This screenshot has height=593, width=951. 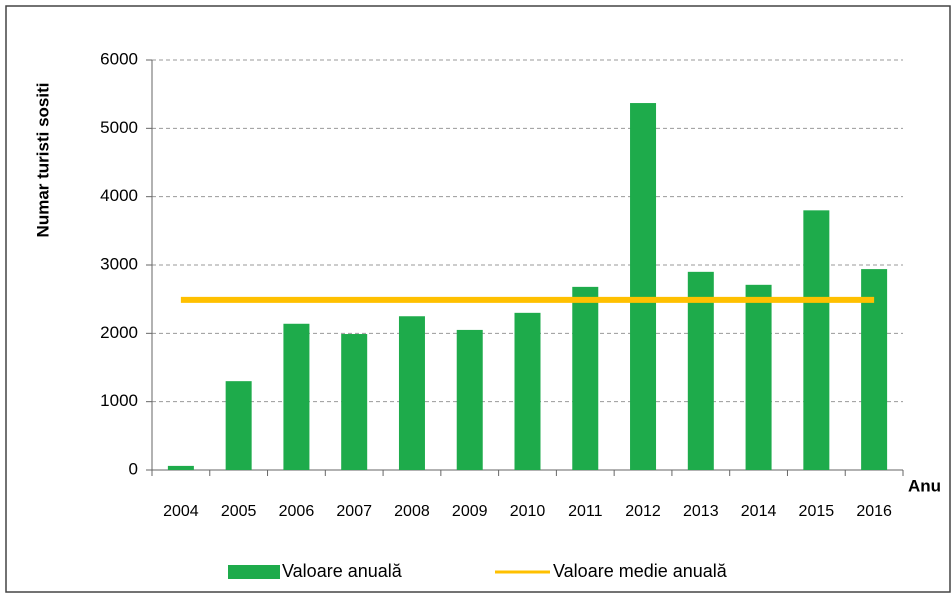 I want to click on y-tick-label: 2000, so click(x=119, y=332).